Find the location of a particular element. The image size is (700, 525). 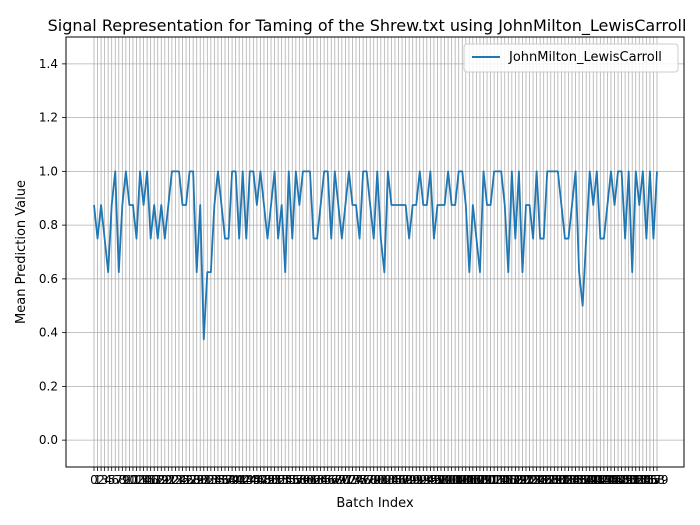

x-tick-label: 38 is located at coordinates (228, 480).